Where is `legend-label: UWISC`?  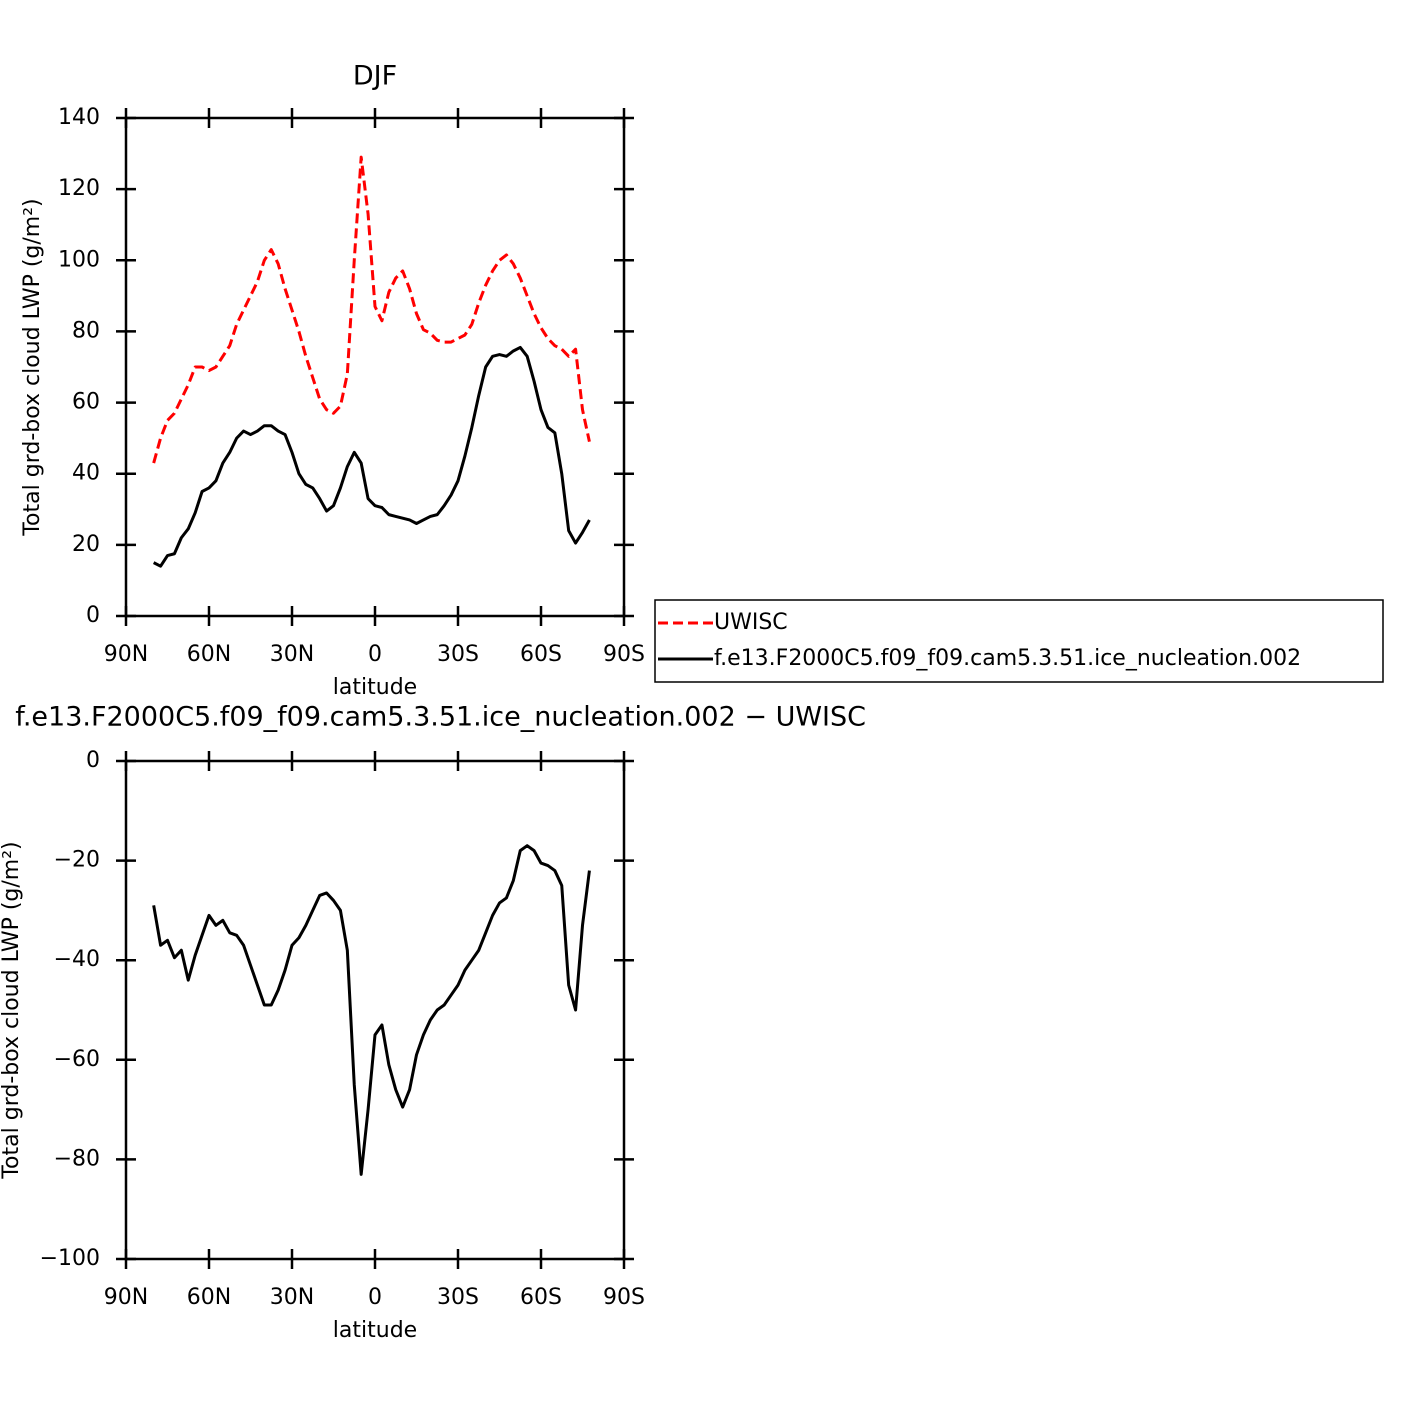 legend-label: UWISC is located at coordinates (751, 622).